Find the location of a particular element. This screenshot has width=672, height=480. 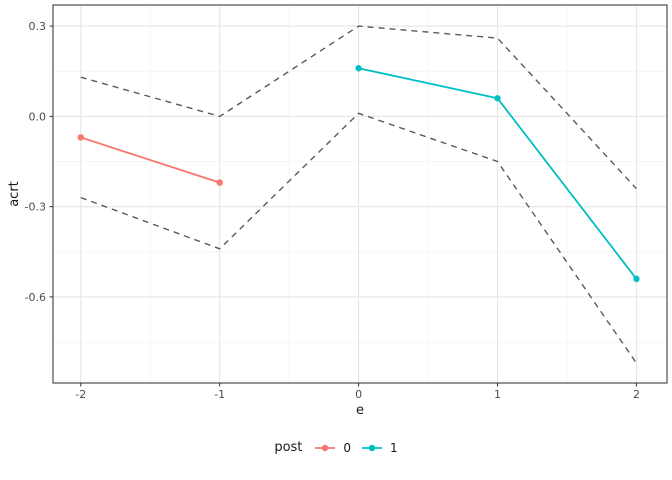

x-tick-label: 2 is located at coordinates (636, 394).